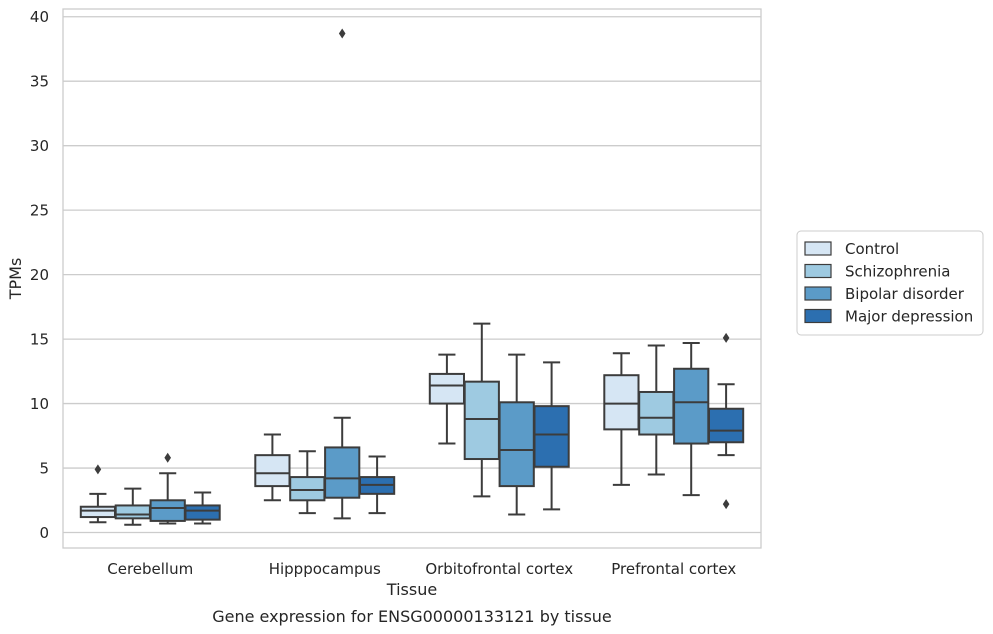  Describe the element at coordinates (897, 272) in the screenshot. I see `legend-label: Schizophrenia` at that location.